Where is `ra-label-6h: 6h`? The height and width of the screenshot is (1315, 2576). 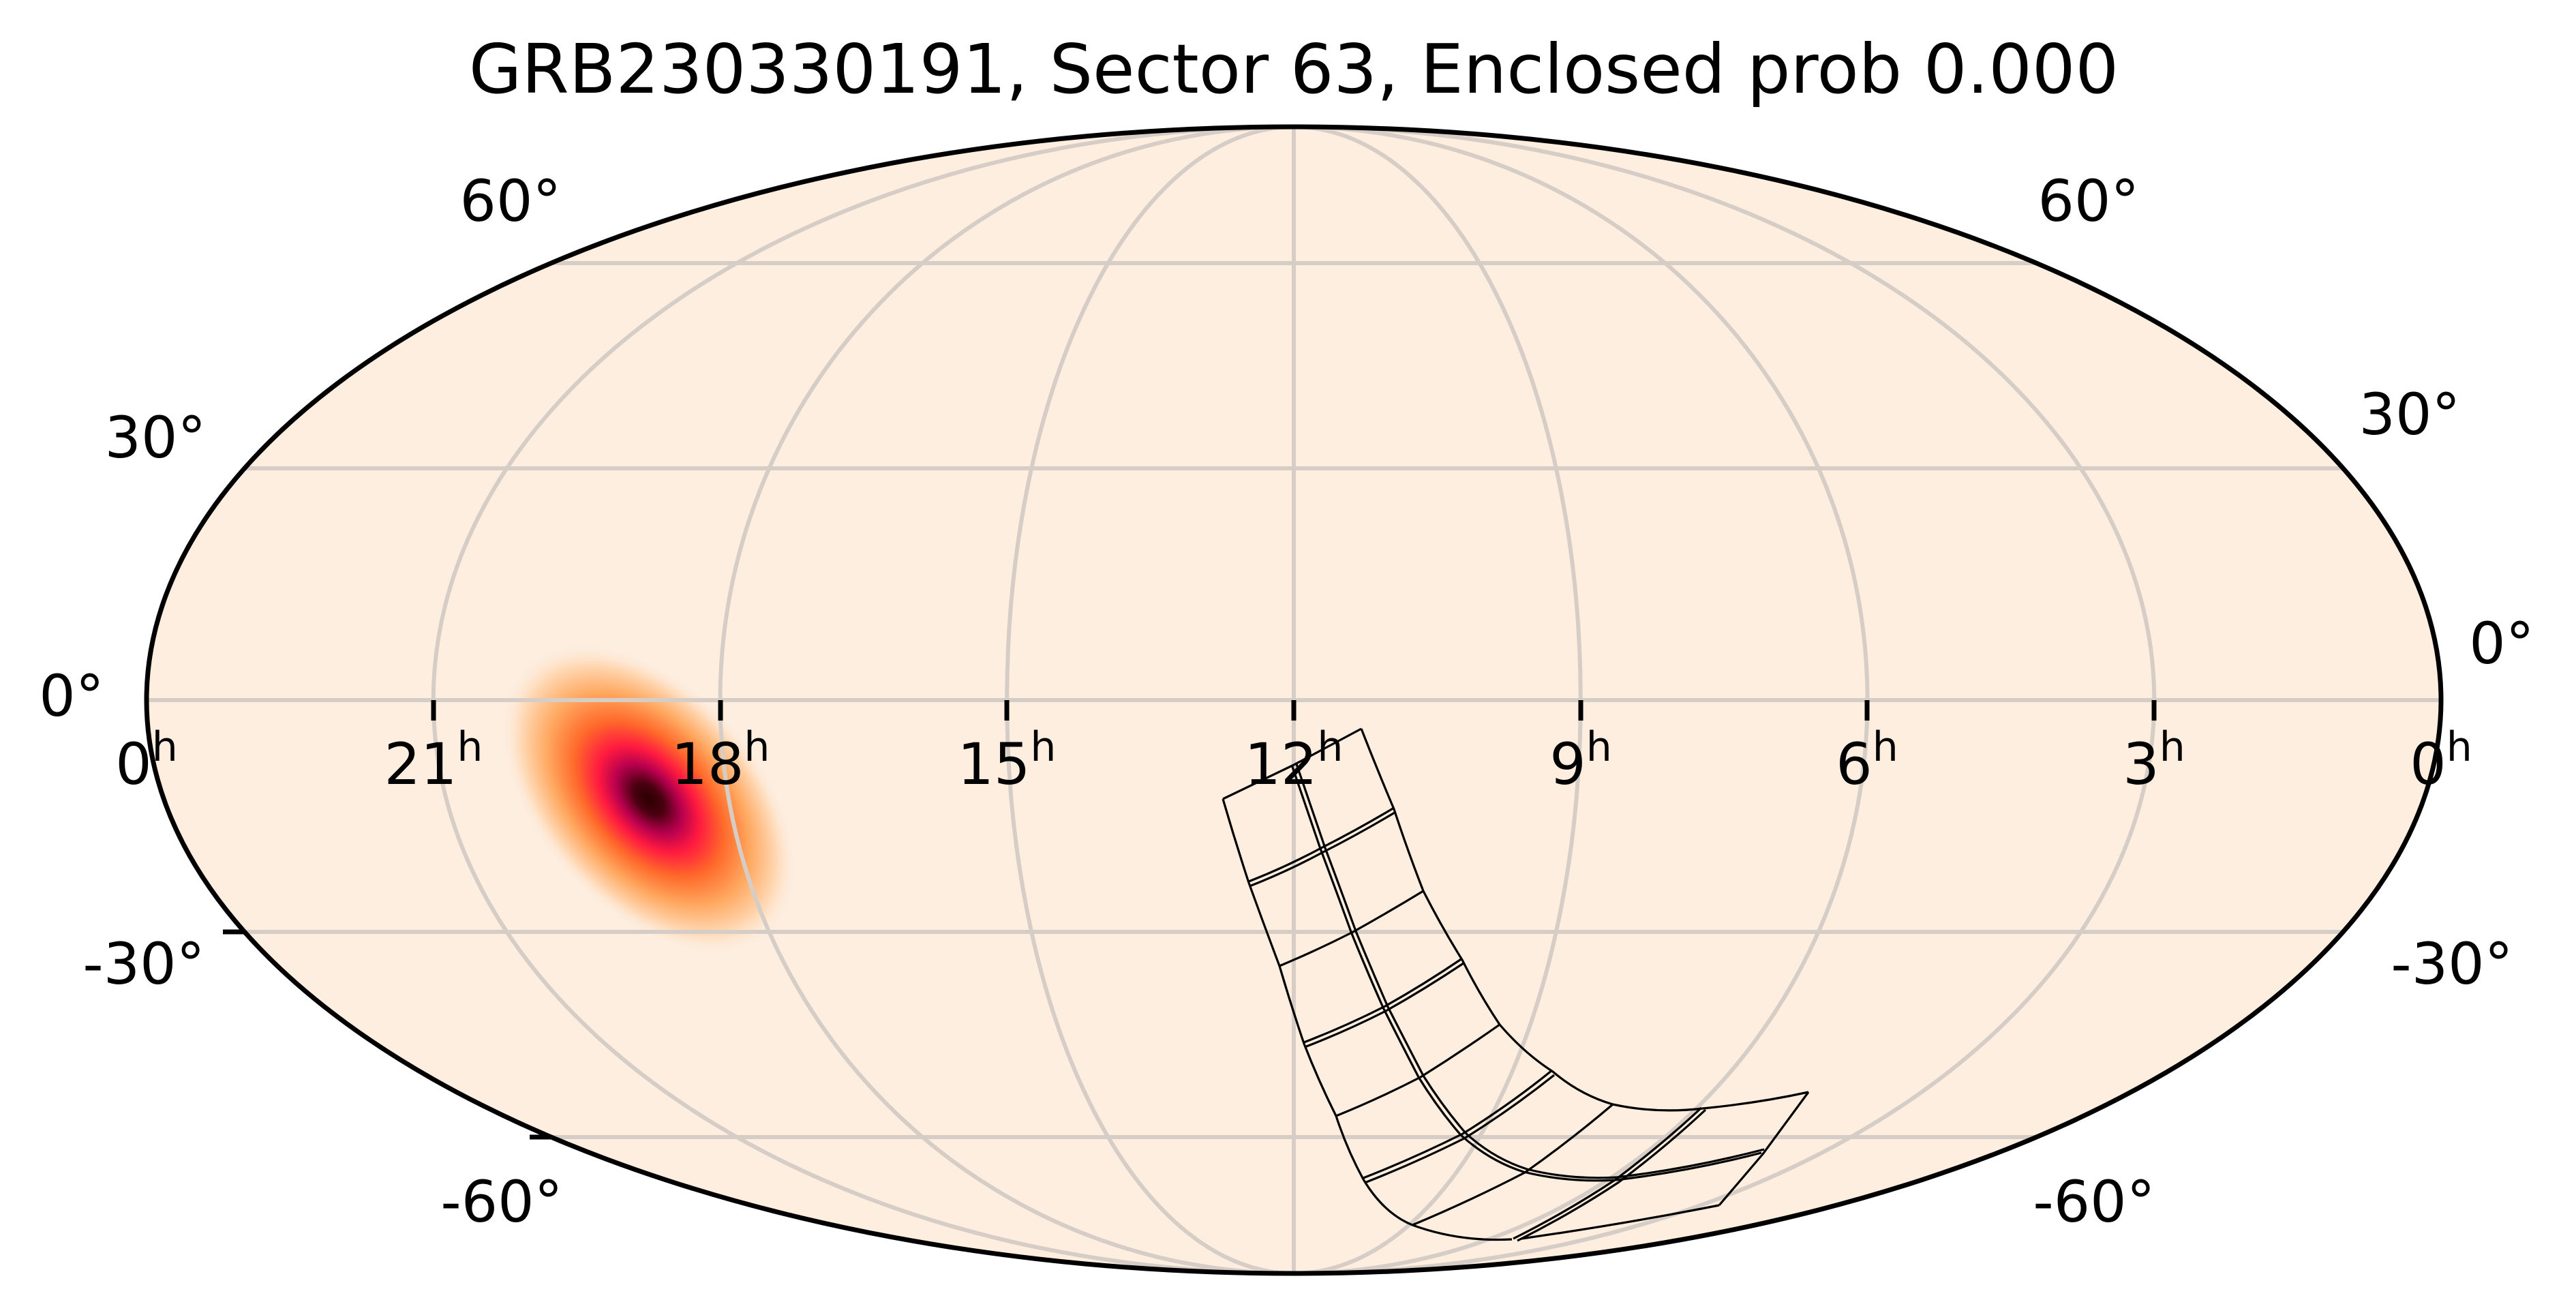 ra-label-6h: 6h is located at coordinates (1867, 760).